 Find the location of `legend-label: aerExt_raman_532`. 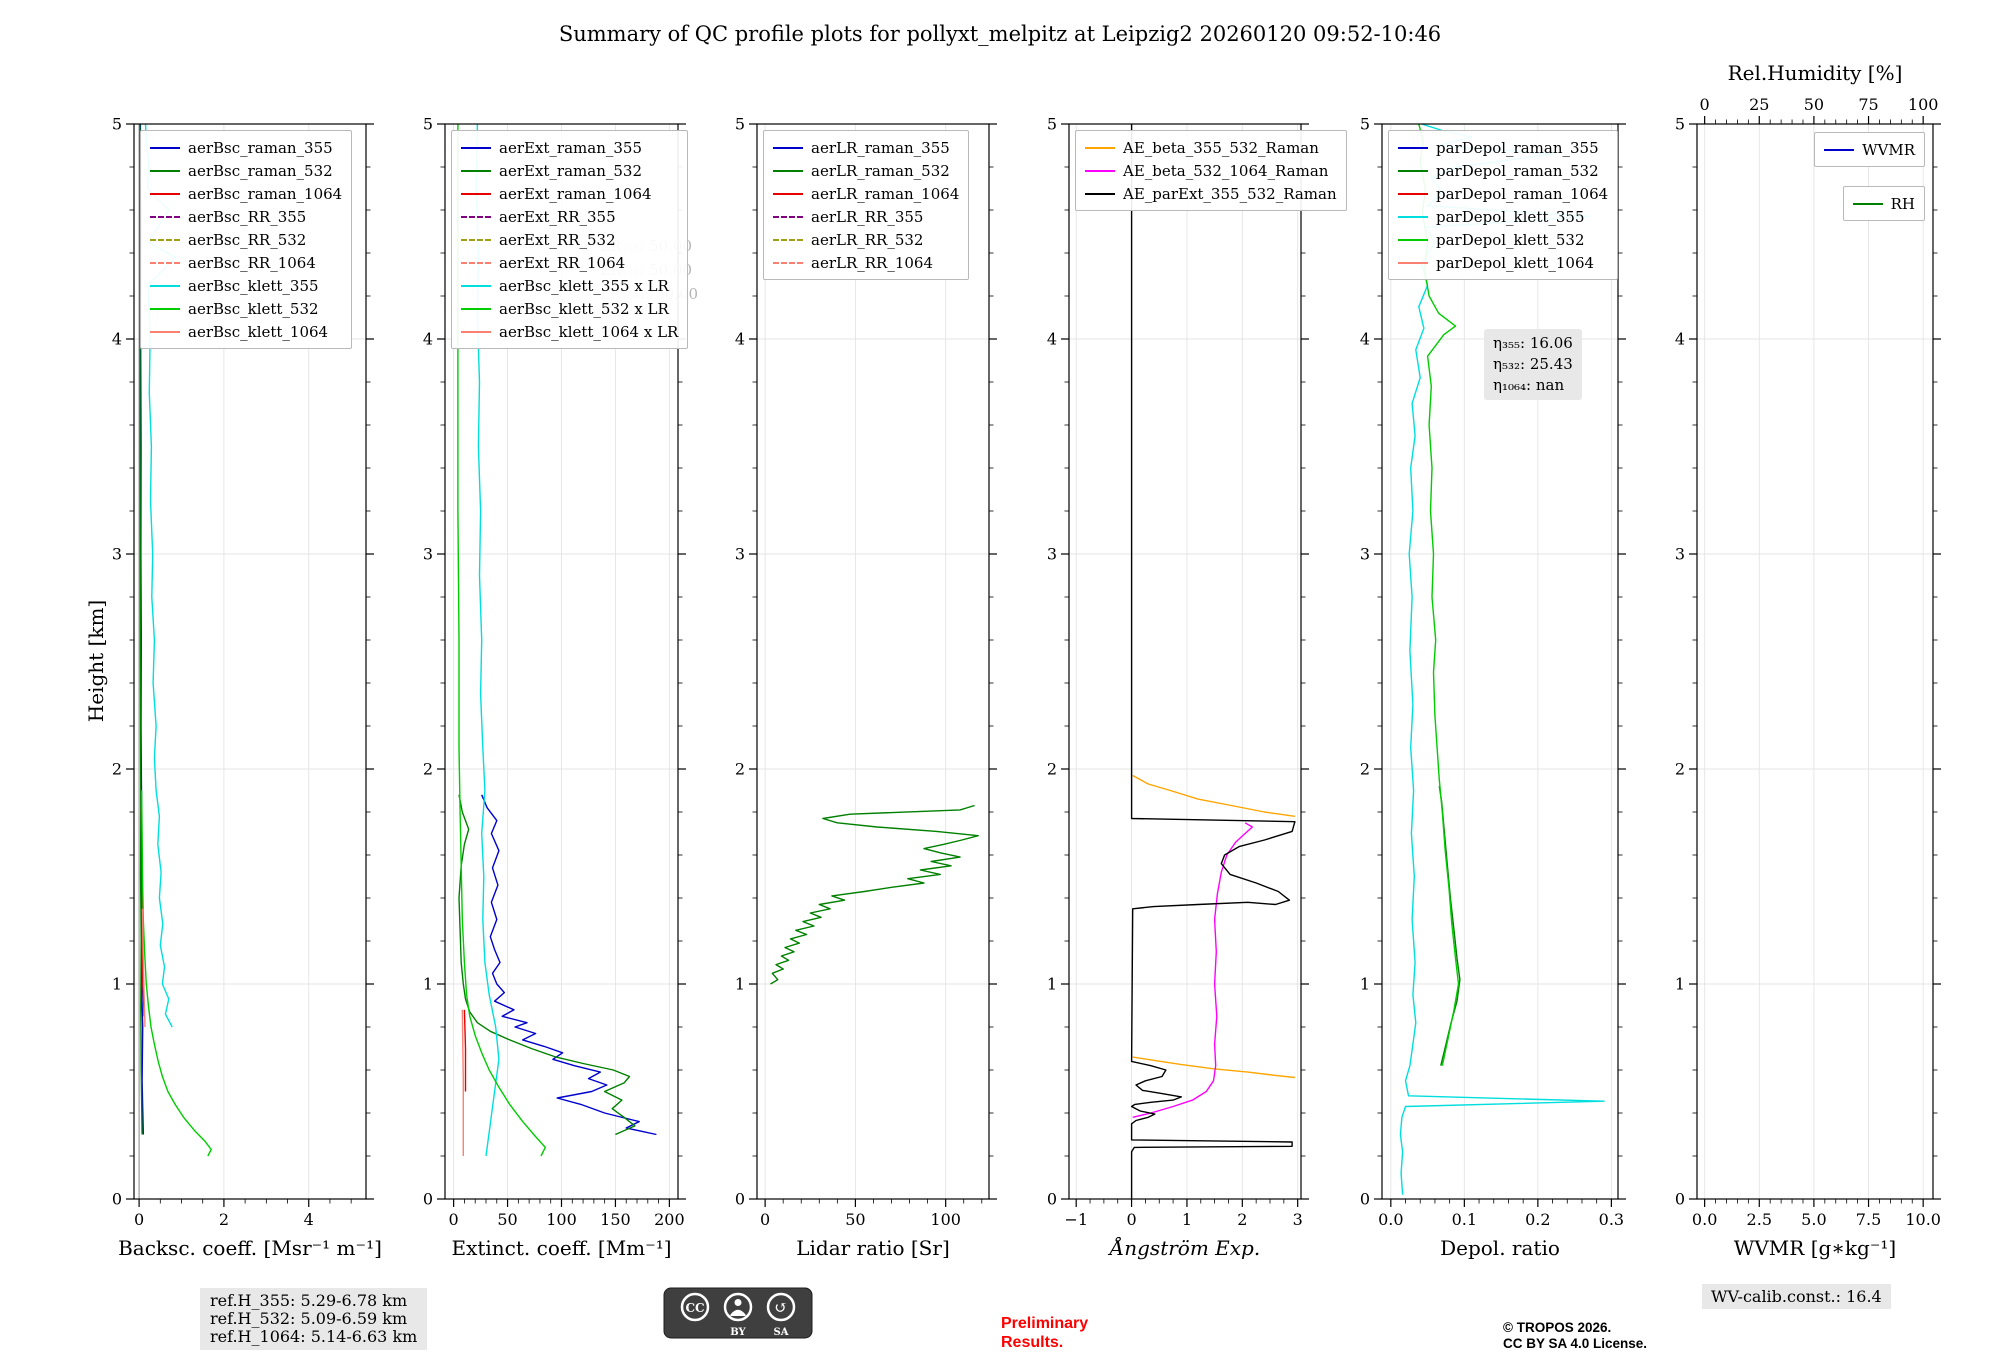

legend-label: aerExt_raman_532 is located at coordinates (570, 170).